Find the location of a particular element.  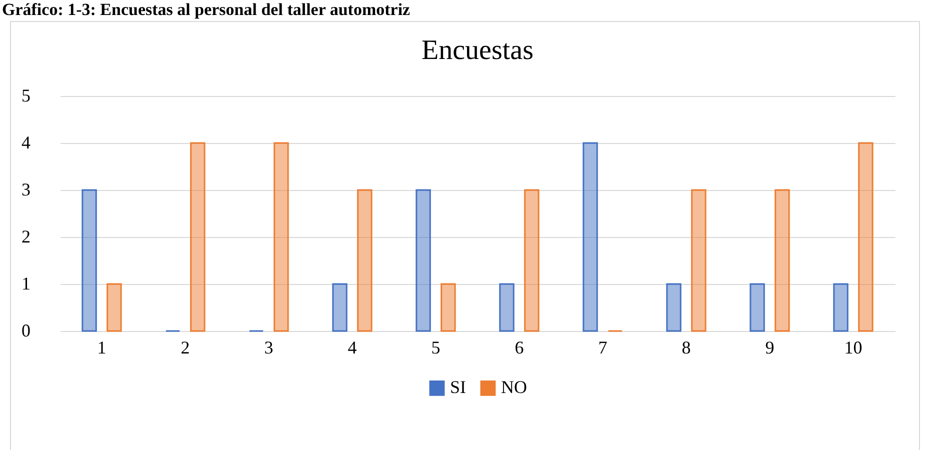

x-tick-label: 7 is located at coordinates (603, 348).